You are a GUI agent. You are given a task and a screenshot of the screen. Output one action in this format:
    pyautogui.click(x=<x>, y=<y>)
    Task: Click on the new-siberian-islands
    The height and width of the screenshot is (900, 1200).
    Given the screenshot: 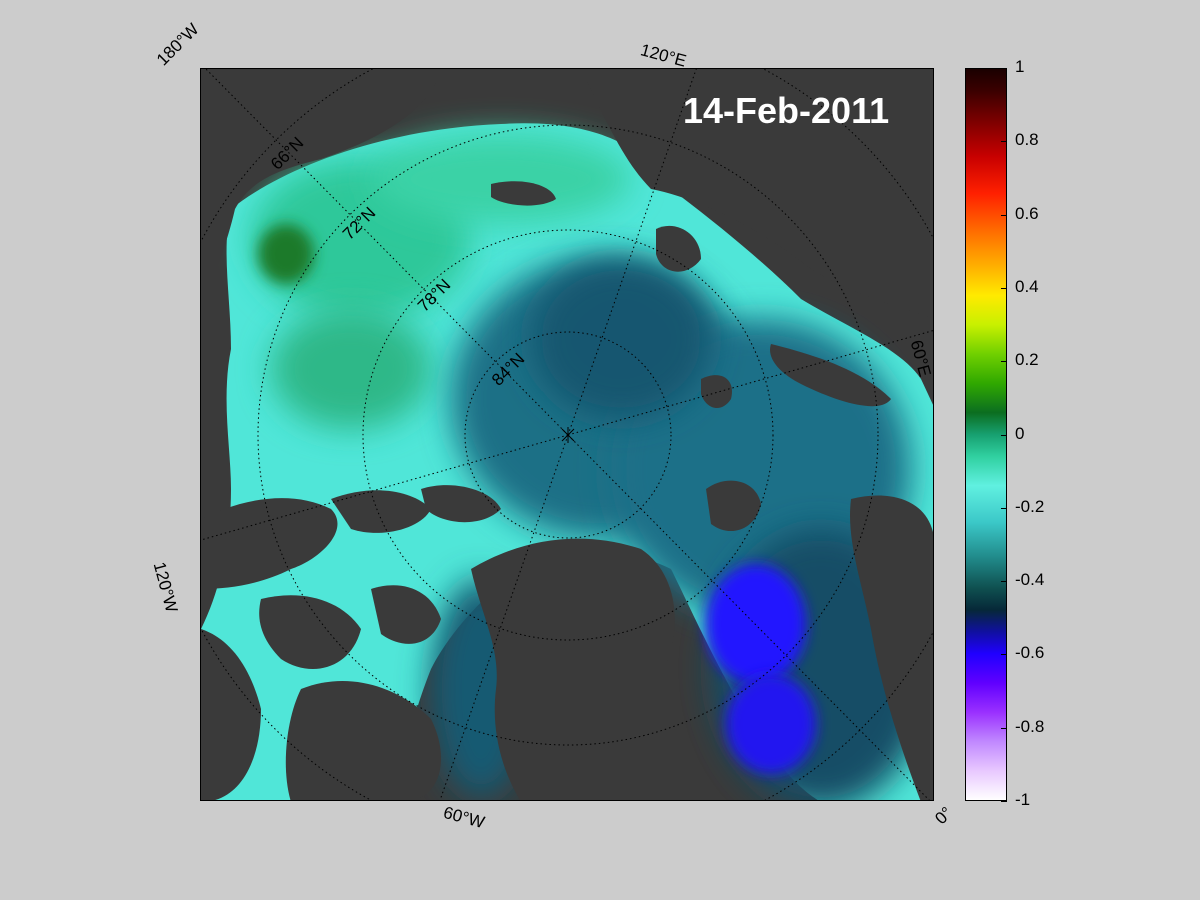 What is the action you would take?
    pyautogui.click(x=523, y=193)
    